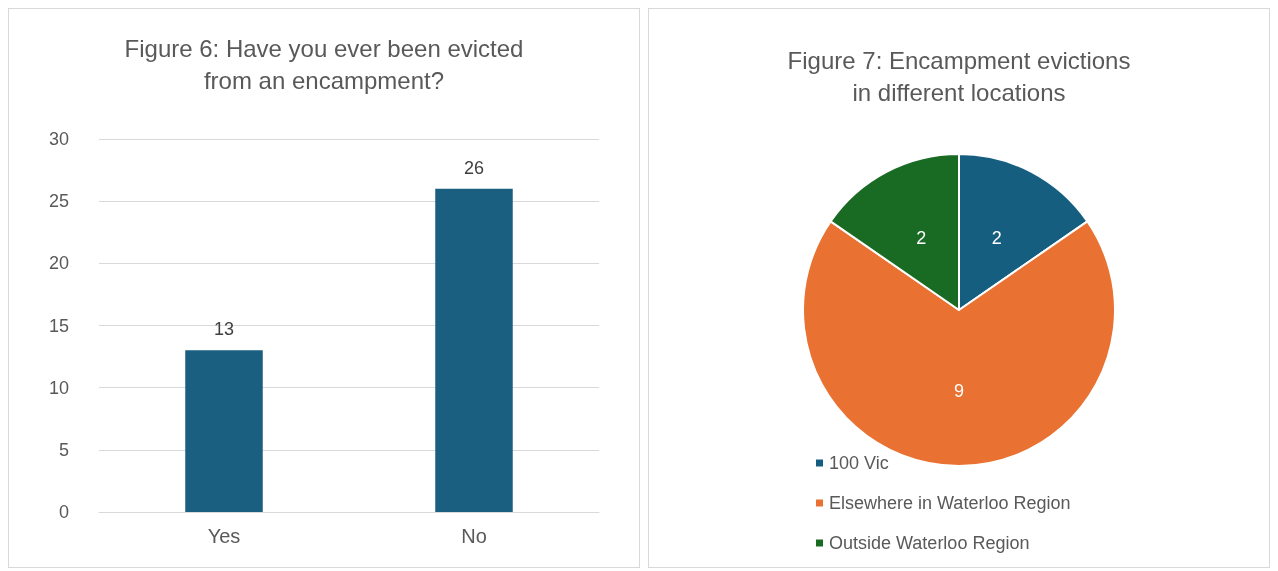 The image size is (1278, 571). What do you see at coordinates (58, 325) in the screenshot?
I see `y-tick-label: 15` at bounding box center [58, 325].